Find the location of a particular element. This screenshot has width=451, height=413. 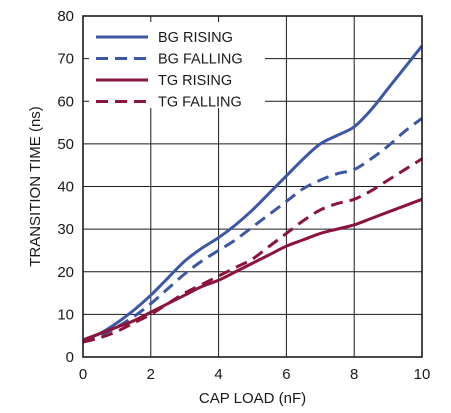

y-tick-label: 80 is located at coordinates (65, 16).